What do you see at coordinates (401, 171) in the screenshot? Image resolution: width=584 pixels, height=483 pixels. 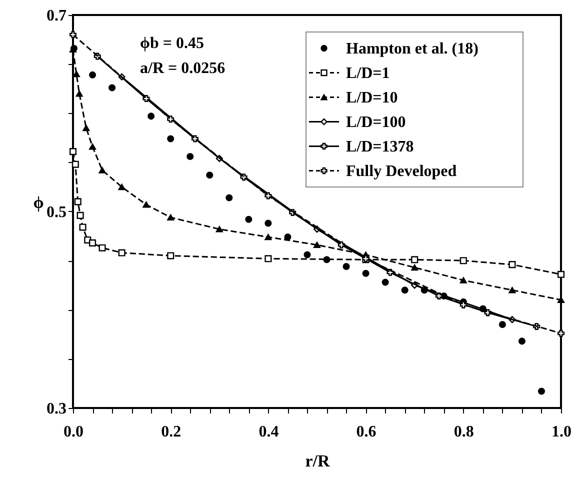 I see `legend-label: Fully Developed` at bounding box center [401, 171].